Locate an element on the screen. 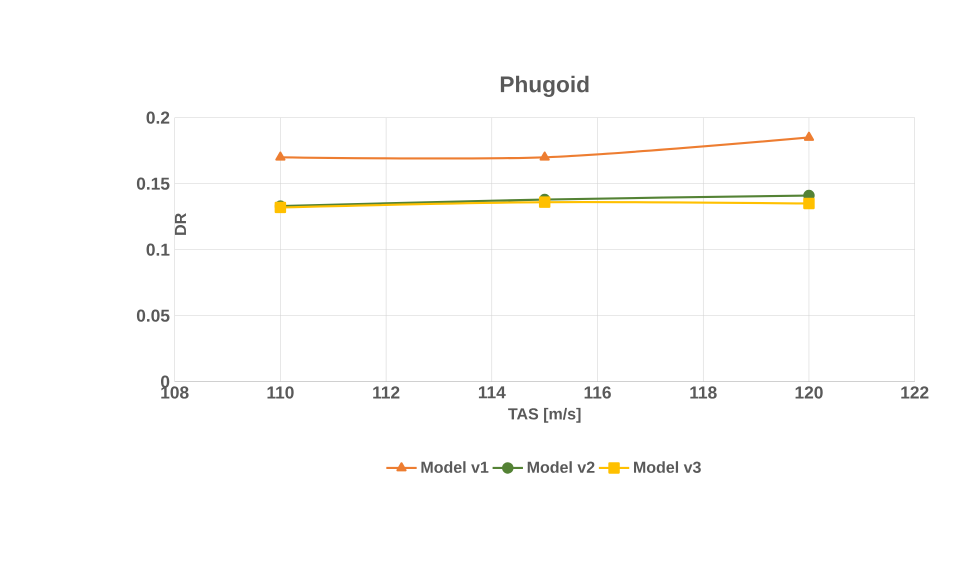 This screenshot has height=579, width=957. y-tick-label: 0.05 is located at coordinates (153, 316).